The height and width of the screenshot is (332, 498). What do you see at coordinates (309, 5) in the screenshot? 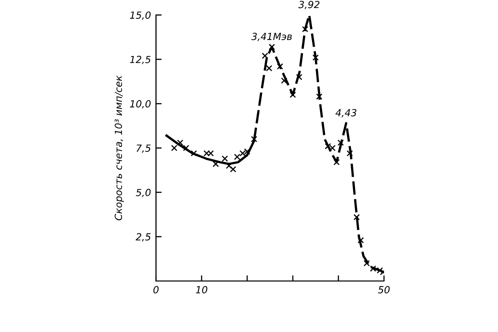
I see `annotation: 3,92` at bounding box center [309, 5].